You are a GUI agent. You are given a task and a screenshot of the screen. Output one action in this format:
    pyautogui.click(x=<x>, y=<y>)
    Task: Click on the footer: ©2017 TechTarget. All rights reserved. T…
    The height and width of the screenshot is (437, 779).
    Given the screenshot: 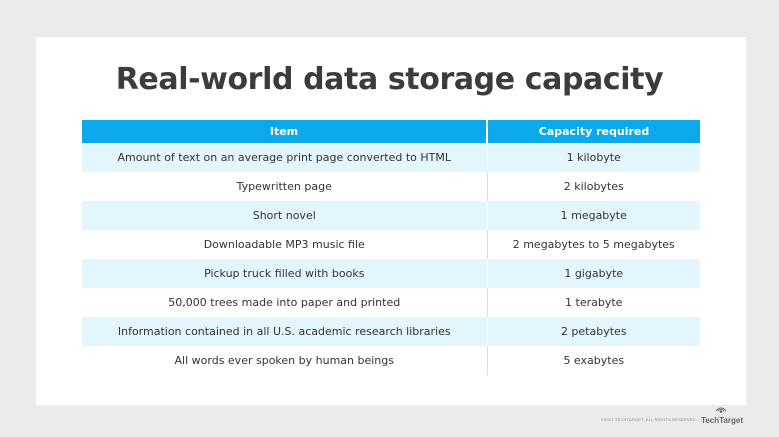 What is the action you would take?
    pyautogui.click(x=671, y=416)
    